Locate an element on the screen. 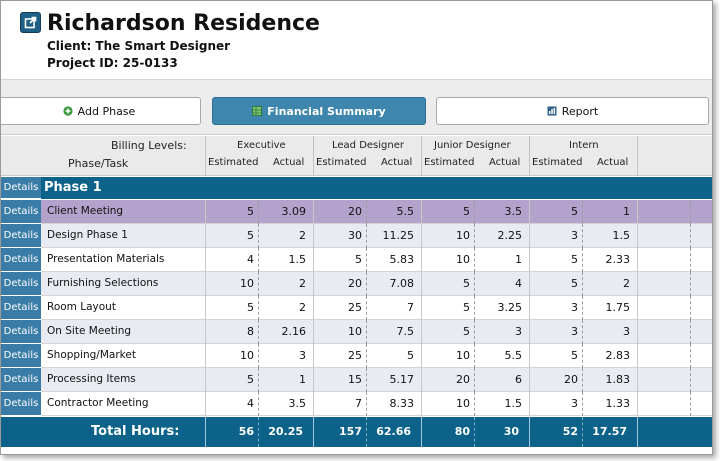  estimated-hours-cell: 15 is located at coordinates (355, 379).